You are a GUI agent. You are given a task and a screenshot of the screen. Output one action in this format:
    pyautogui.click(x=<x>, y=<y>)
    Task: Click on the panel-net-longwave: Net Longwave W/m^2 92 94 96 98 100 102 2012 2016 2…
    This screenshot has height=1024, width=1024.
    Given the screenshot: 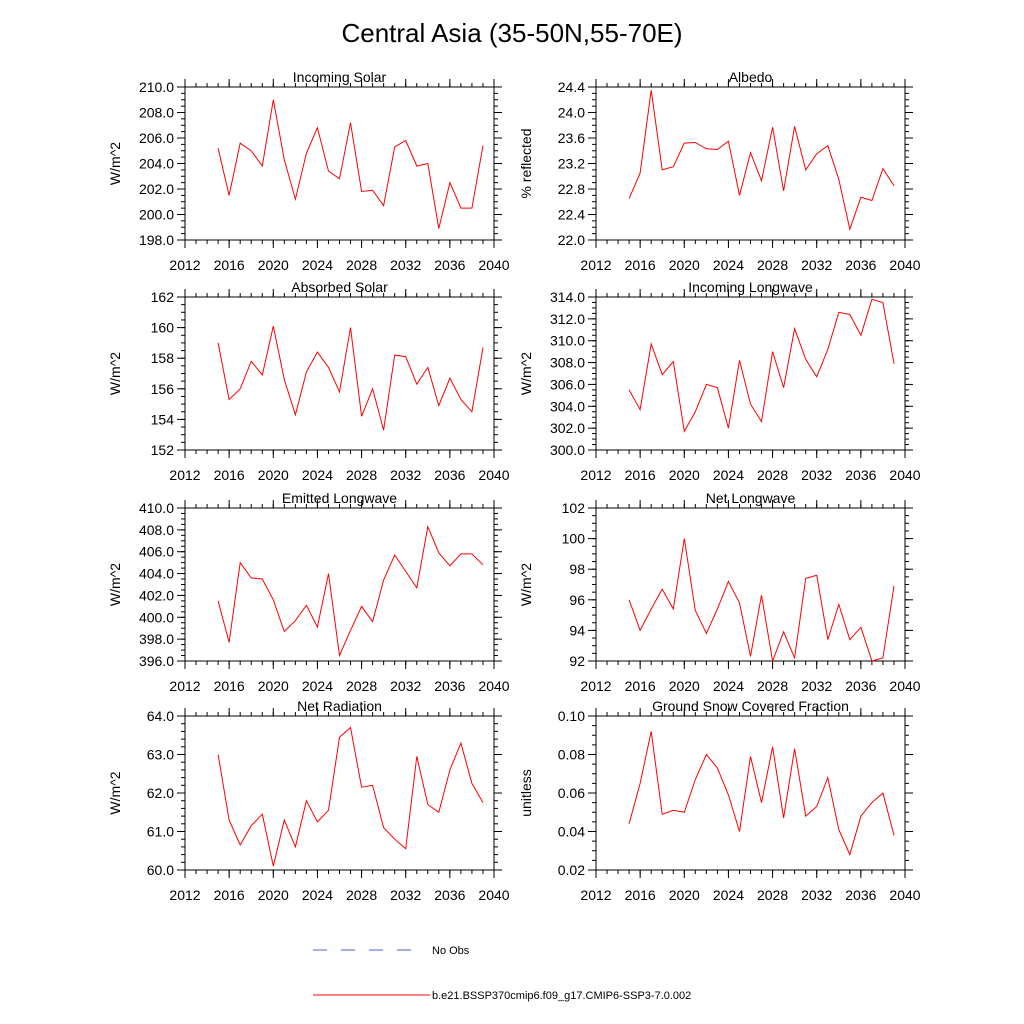 What is the action you would take?
    pyautogui.click(x=719, y=592)
    